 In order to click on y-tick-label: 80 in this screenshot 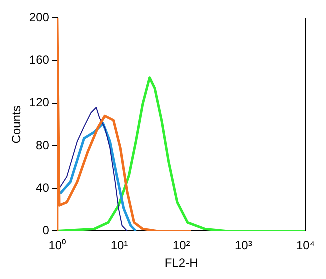, I will do `click(43, 145)`.